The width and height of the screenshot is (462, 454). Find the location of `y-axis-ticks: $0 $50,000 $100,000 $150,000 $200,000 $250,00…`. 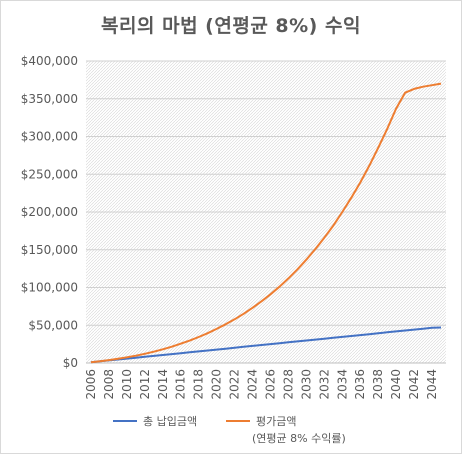

y-axis-ticks: $0 $50,000 $100,000 $150,000 $200,000 $250,00… is located at coordinates (49, 212).